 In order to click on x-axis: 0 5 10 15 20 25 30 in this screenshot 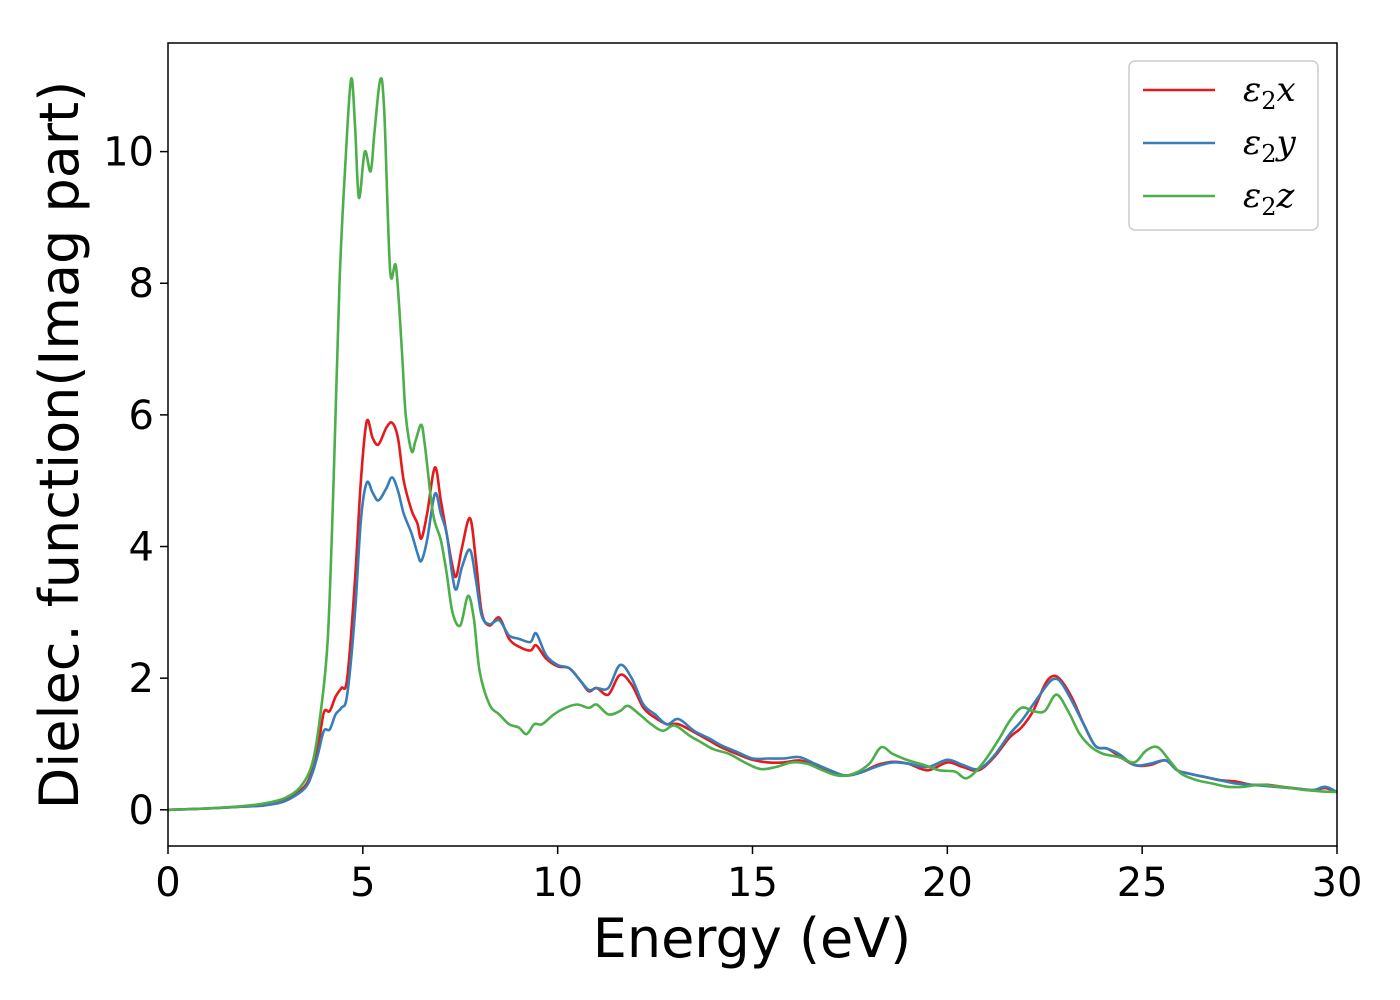, I will do `click(758, 876)`.